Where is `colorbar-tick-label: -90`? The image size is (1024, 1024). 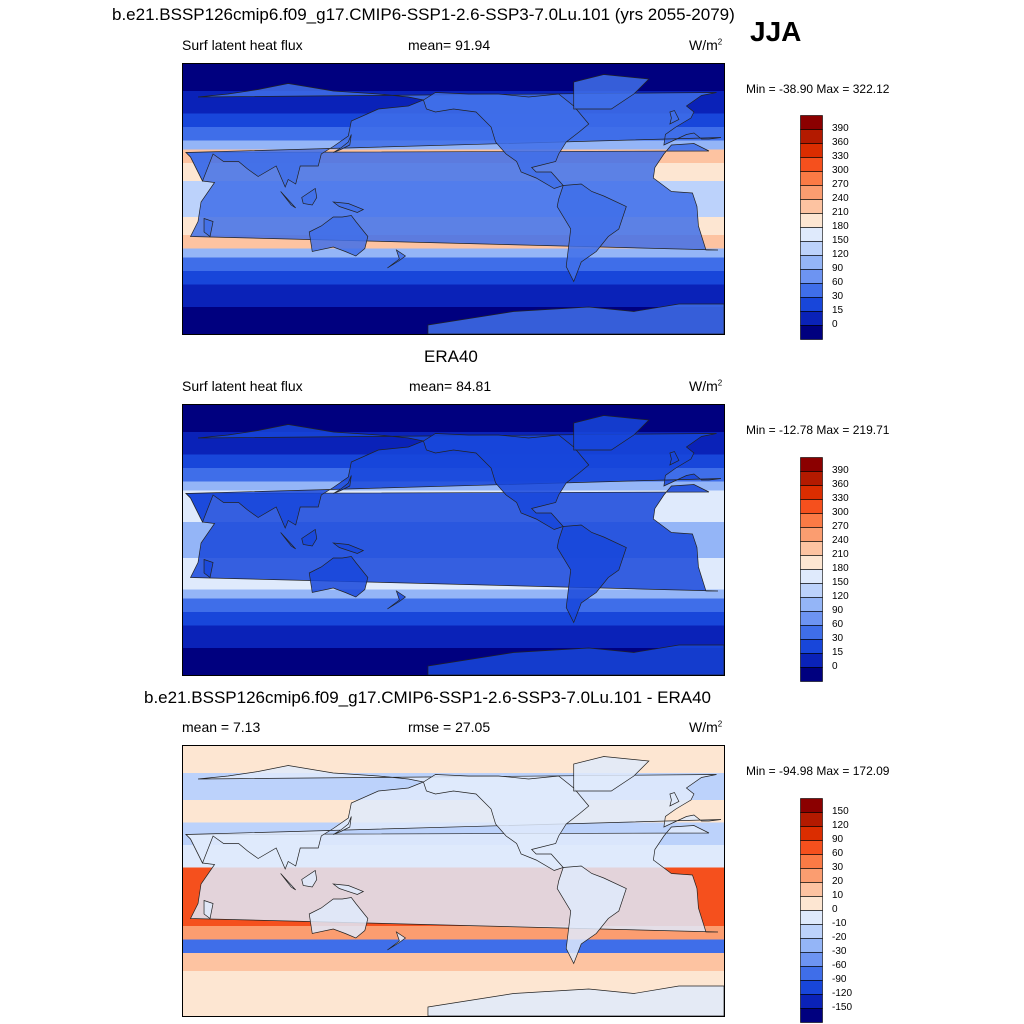
colorbar-tick-label: -90 is located at coordinates (839, 979).